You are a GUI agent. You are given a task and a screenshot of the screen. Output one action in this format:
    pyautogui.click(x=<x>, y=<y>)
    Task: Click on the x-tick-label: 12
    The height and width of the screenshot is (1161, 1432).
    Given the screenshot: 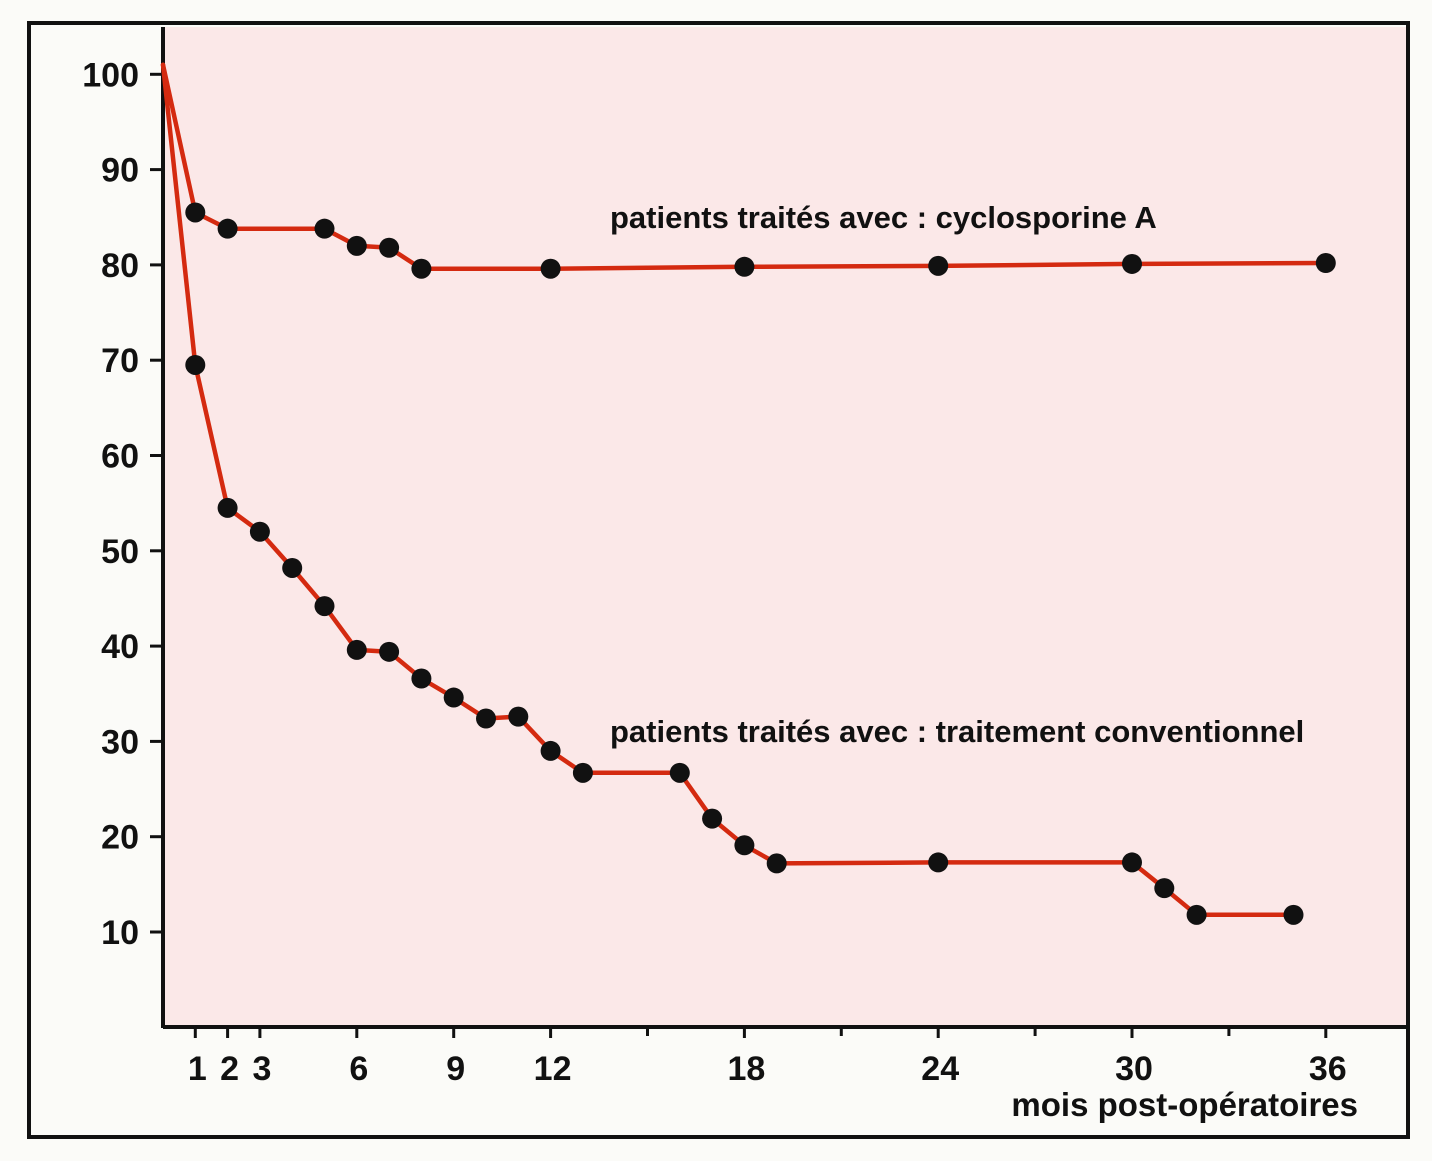 What is the action you would take?
    pyautogui.click(x=553, y=1069)
    